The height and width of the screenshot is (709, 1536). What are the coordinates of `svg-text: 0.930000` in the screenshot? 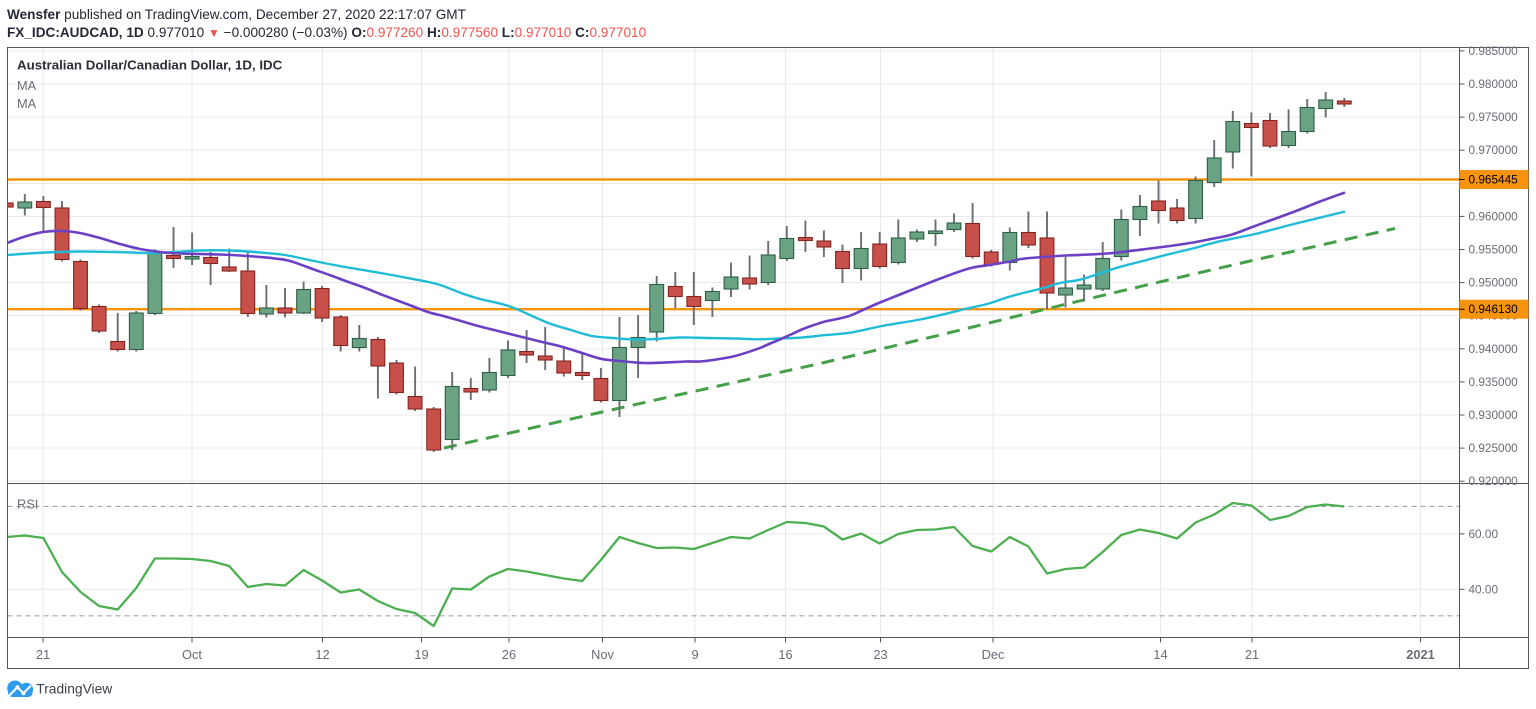 It's located at (1494, 415).